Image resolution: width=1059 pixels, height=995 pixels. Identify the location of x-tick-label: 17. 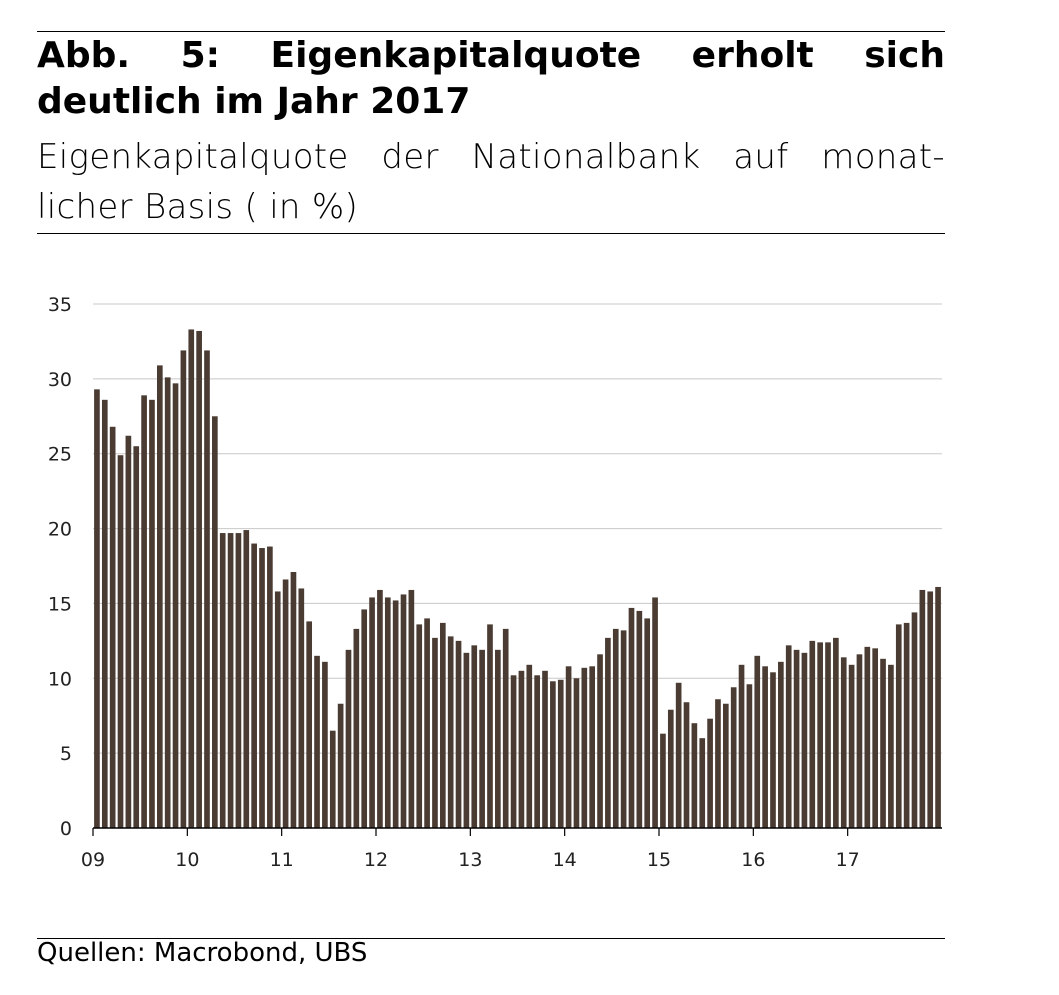
(848, 860).